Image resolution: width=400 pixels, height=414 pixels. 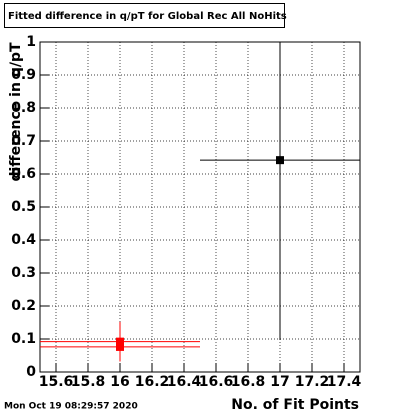 I want to click on y-tick-label: 0.1, so click(x=23, y=339).